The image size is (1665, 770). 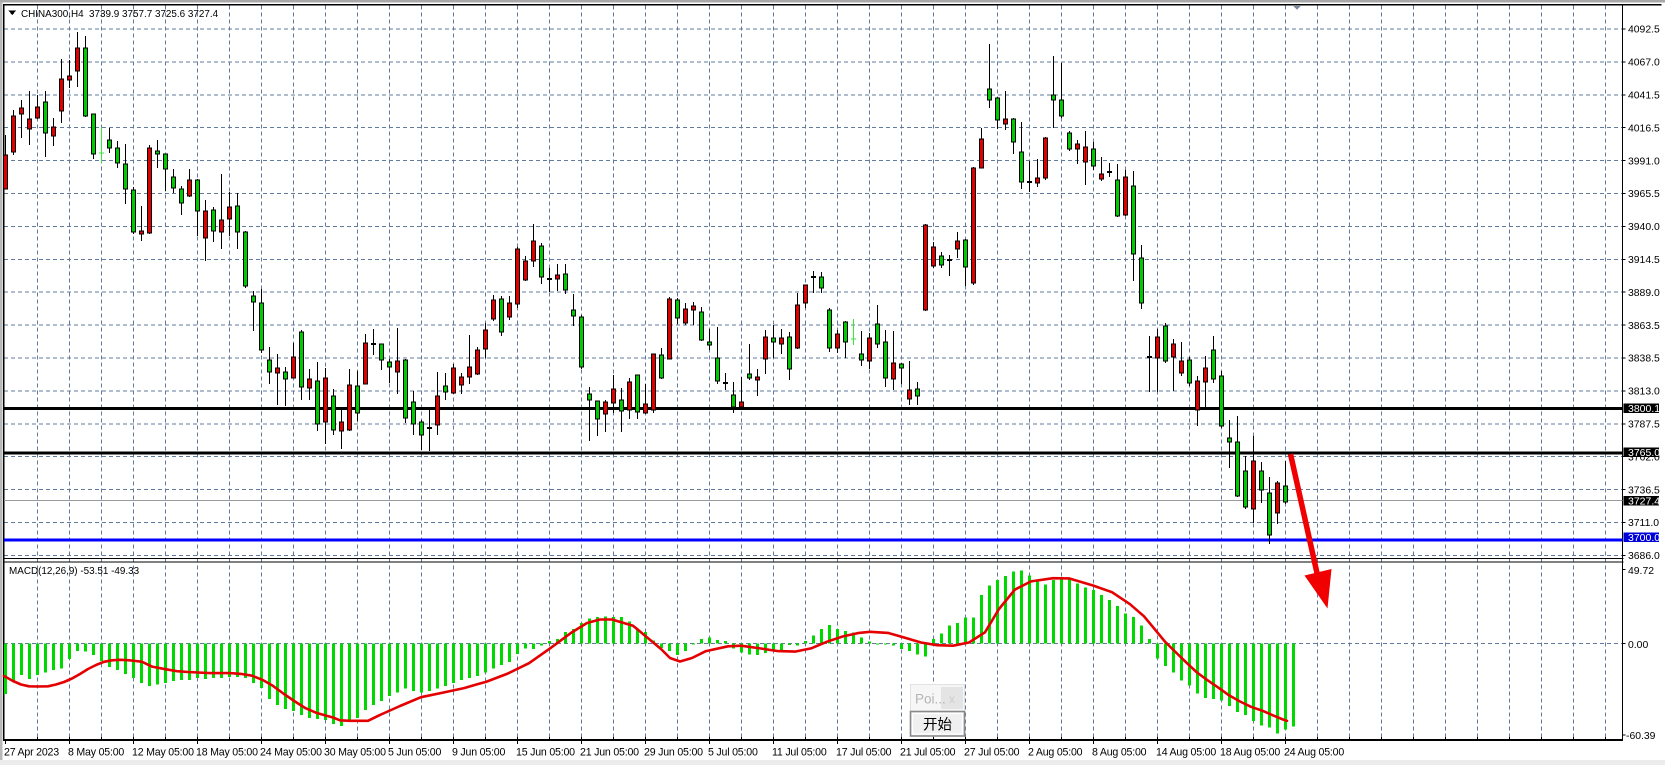 I want to click on svg-text: 3787.5, so click(x=1644, y=425).